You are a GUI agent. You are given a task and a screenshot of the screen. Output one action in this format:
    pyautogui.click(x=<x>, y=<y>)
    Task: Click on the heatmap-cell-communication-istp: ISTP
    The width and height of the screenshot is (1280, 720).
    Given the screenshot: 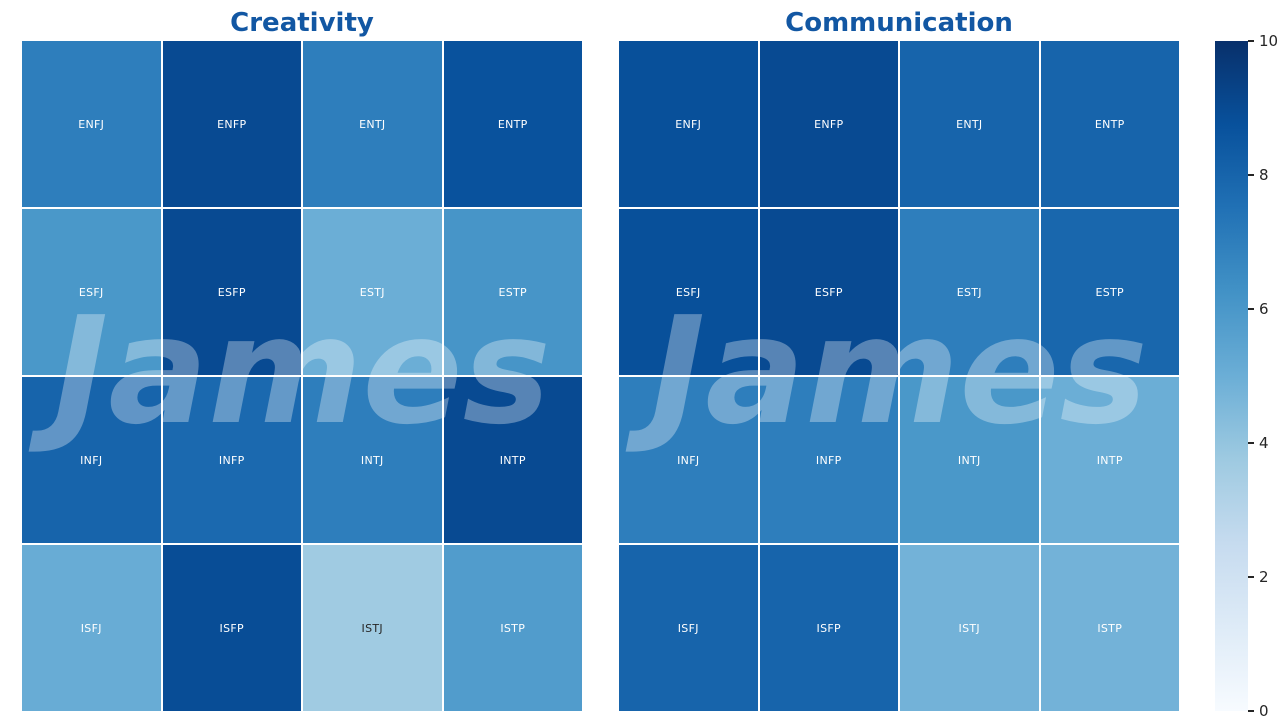 What is the action you would take?
    pyautogui.click(x=1109, y=628)
    